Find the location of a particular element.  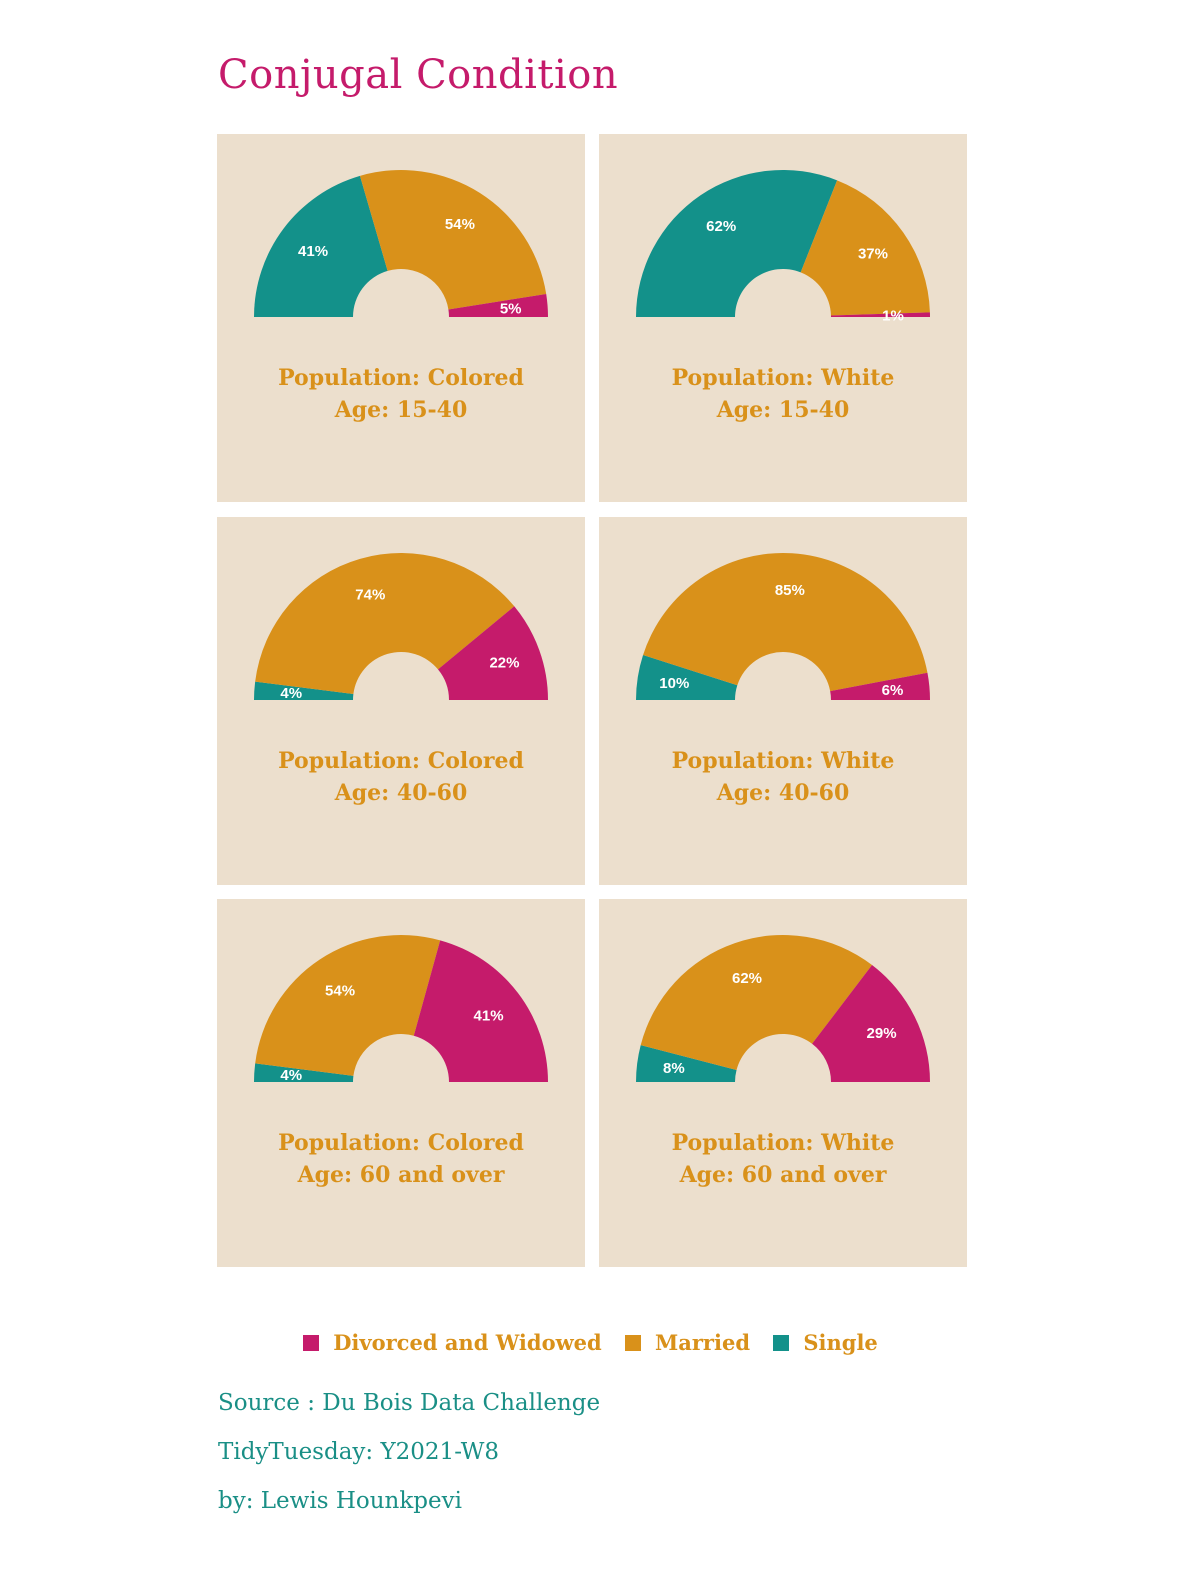

chart-panel: 10% 85% 6% Population: White Age: 40-60 is located at coordinates (783, 701).